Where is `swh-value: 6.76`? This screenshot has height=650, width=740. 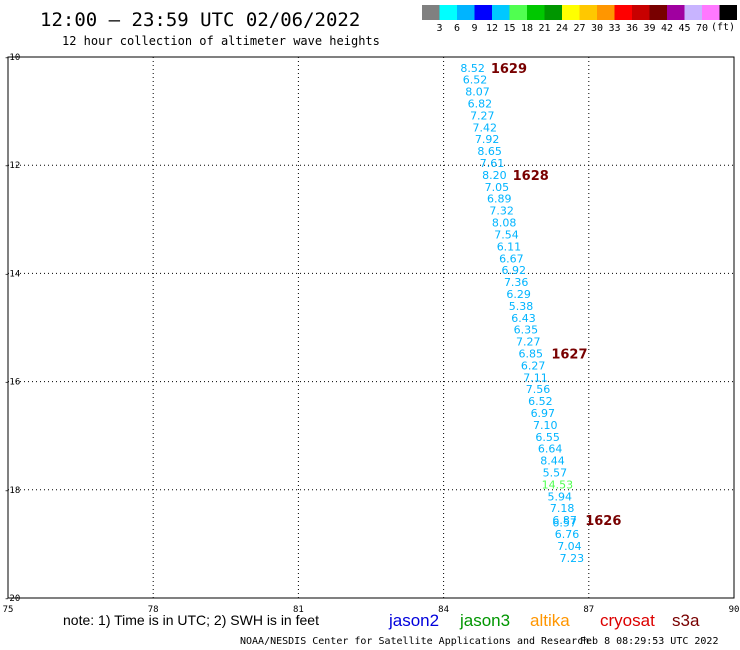 swh-value: 6.76 is located at coordinates (567, 534).